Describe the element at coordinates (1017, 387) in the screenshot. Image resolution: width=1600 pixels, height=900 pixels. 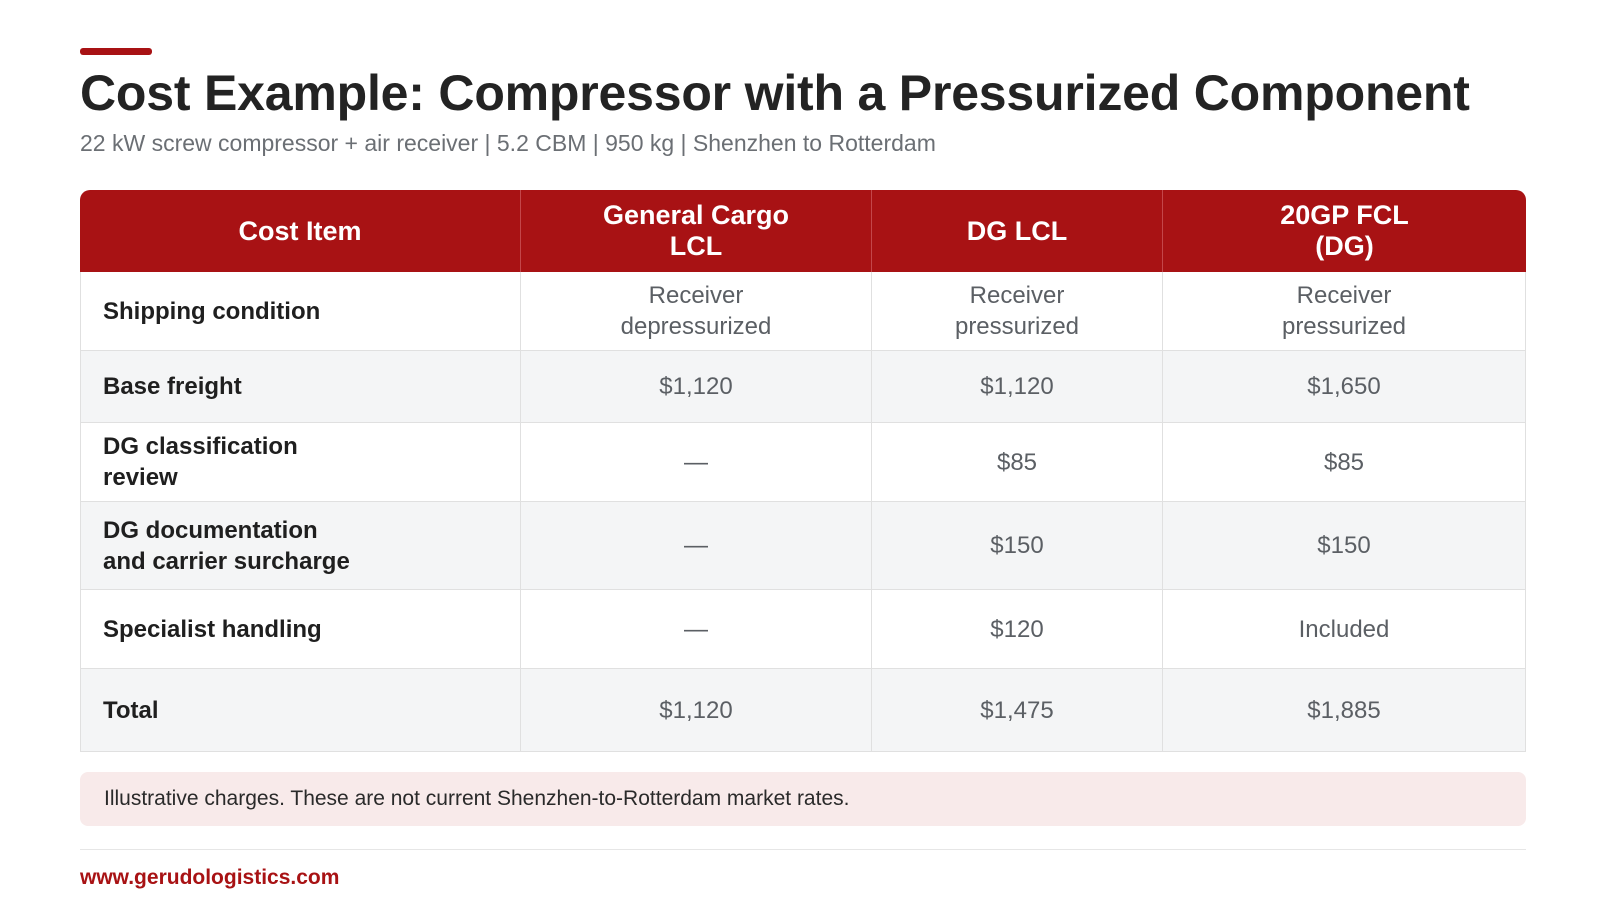
I see `cell-dg-lcl: $1,120` at that location.